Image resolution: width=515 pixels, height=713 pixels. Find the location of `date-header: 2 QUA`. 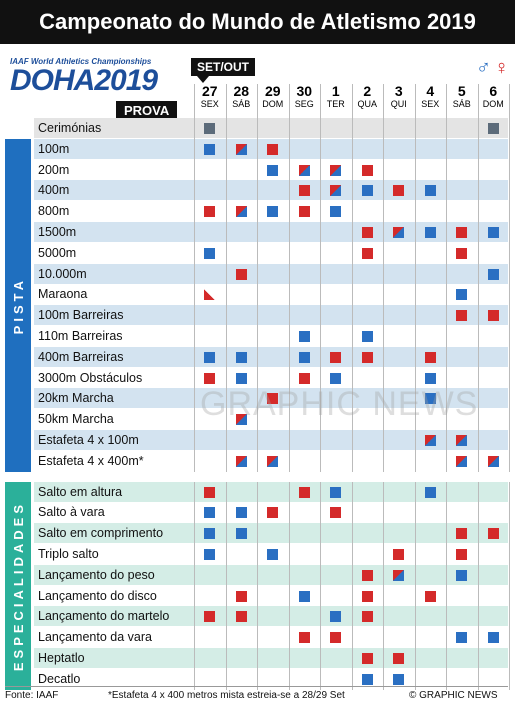

date-header: 2 QUA is located at coordinates (368, 97).